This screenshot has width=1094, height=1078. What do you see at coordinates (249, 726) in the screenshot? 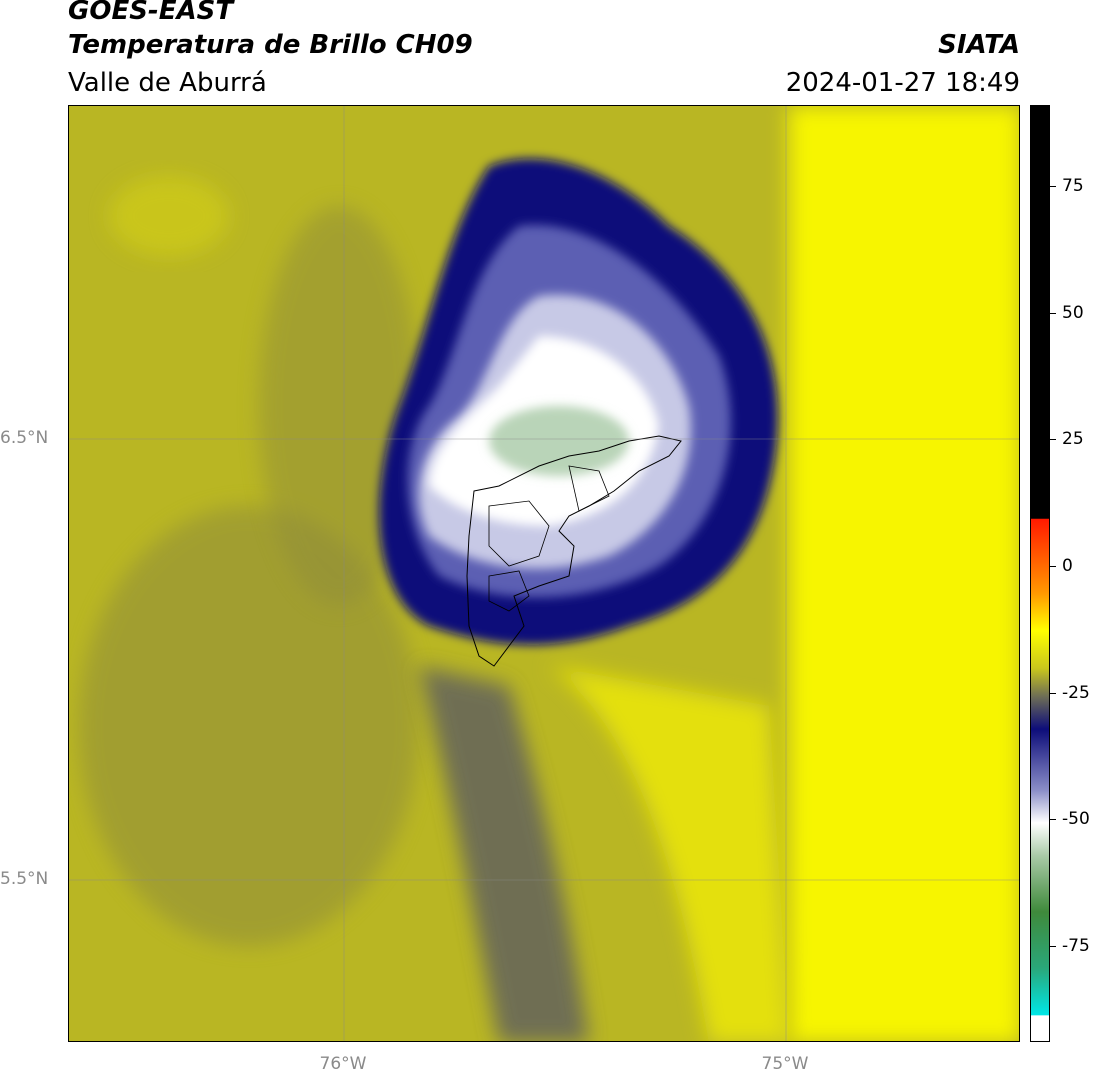
I see `cool-patch-west` at bounding box center [249, 726].